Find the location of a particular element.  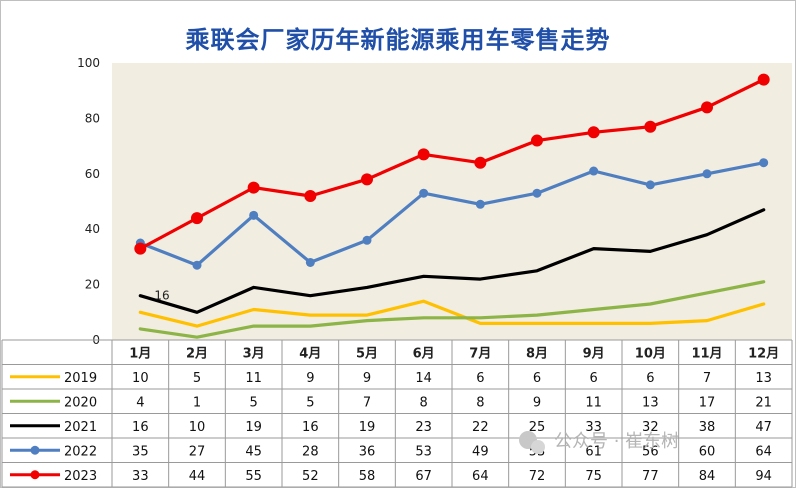

legend-label: 2019 is located at coordinates (80, 378).